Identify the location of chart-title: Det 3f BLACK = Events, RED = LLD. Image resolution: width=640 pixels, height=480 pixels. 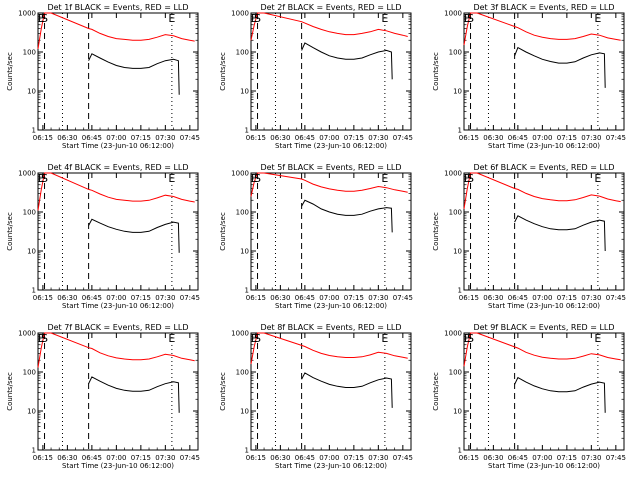
(543, 7).